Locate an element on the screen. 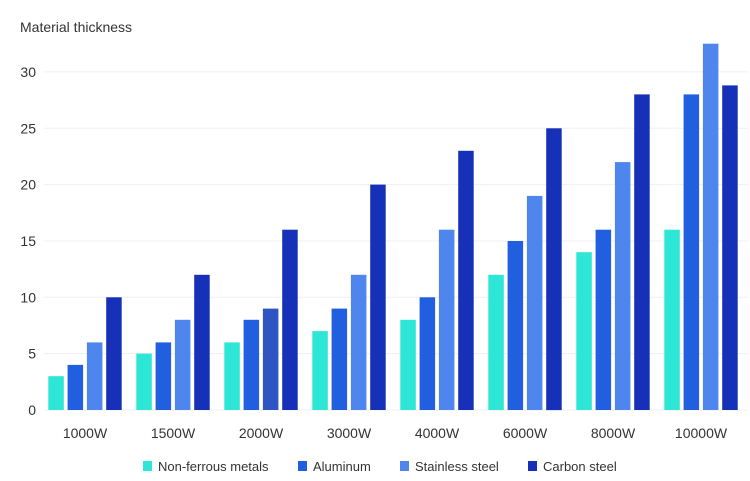 Image resolution: width=750 pixels, height=481 pixels. x-tick-label: 2000W is located at coordinates (261, 433).